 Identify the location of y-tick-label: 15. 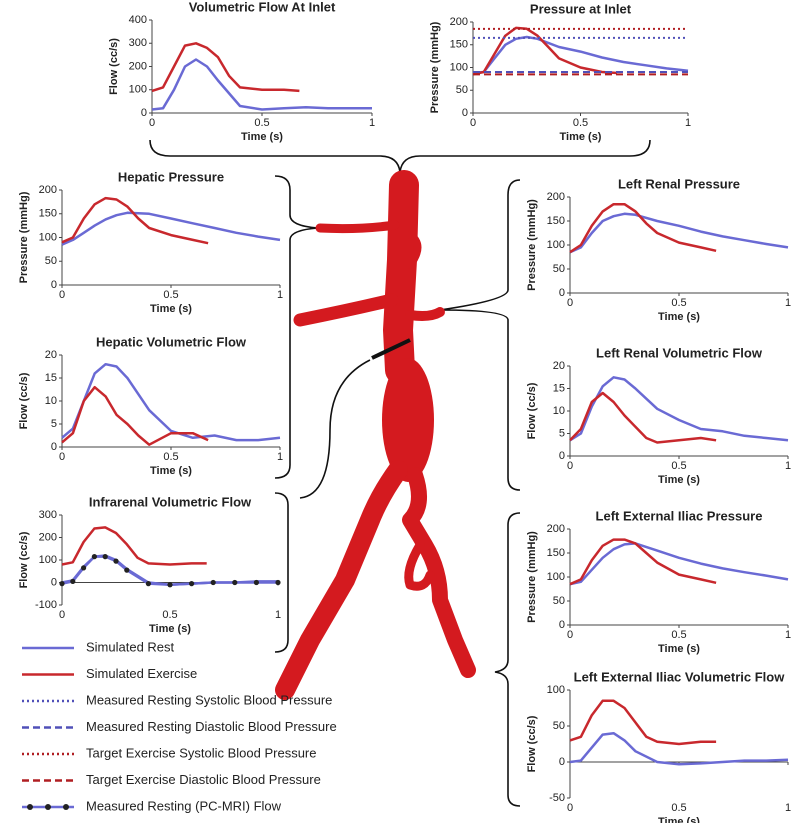
(51, 378).